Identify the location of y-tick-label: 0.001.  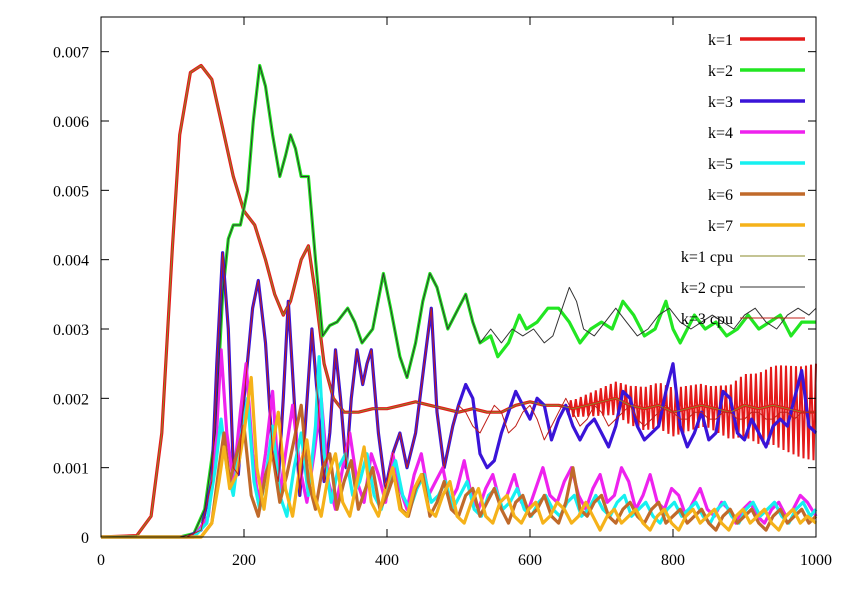
(71, 469).